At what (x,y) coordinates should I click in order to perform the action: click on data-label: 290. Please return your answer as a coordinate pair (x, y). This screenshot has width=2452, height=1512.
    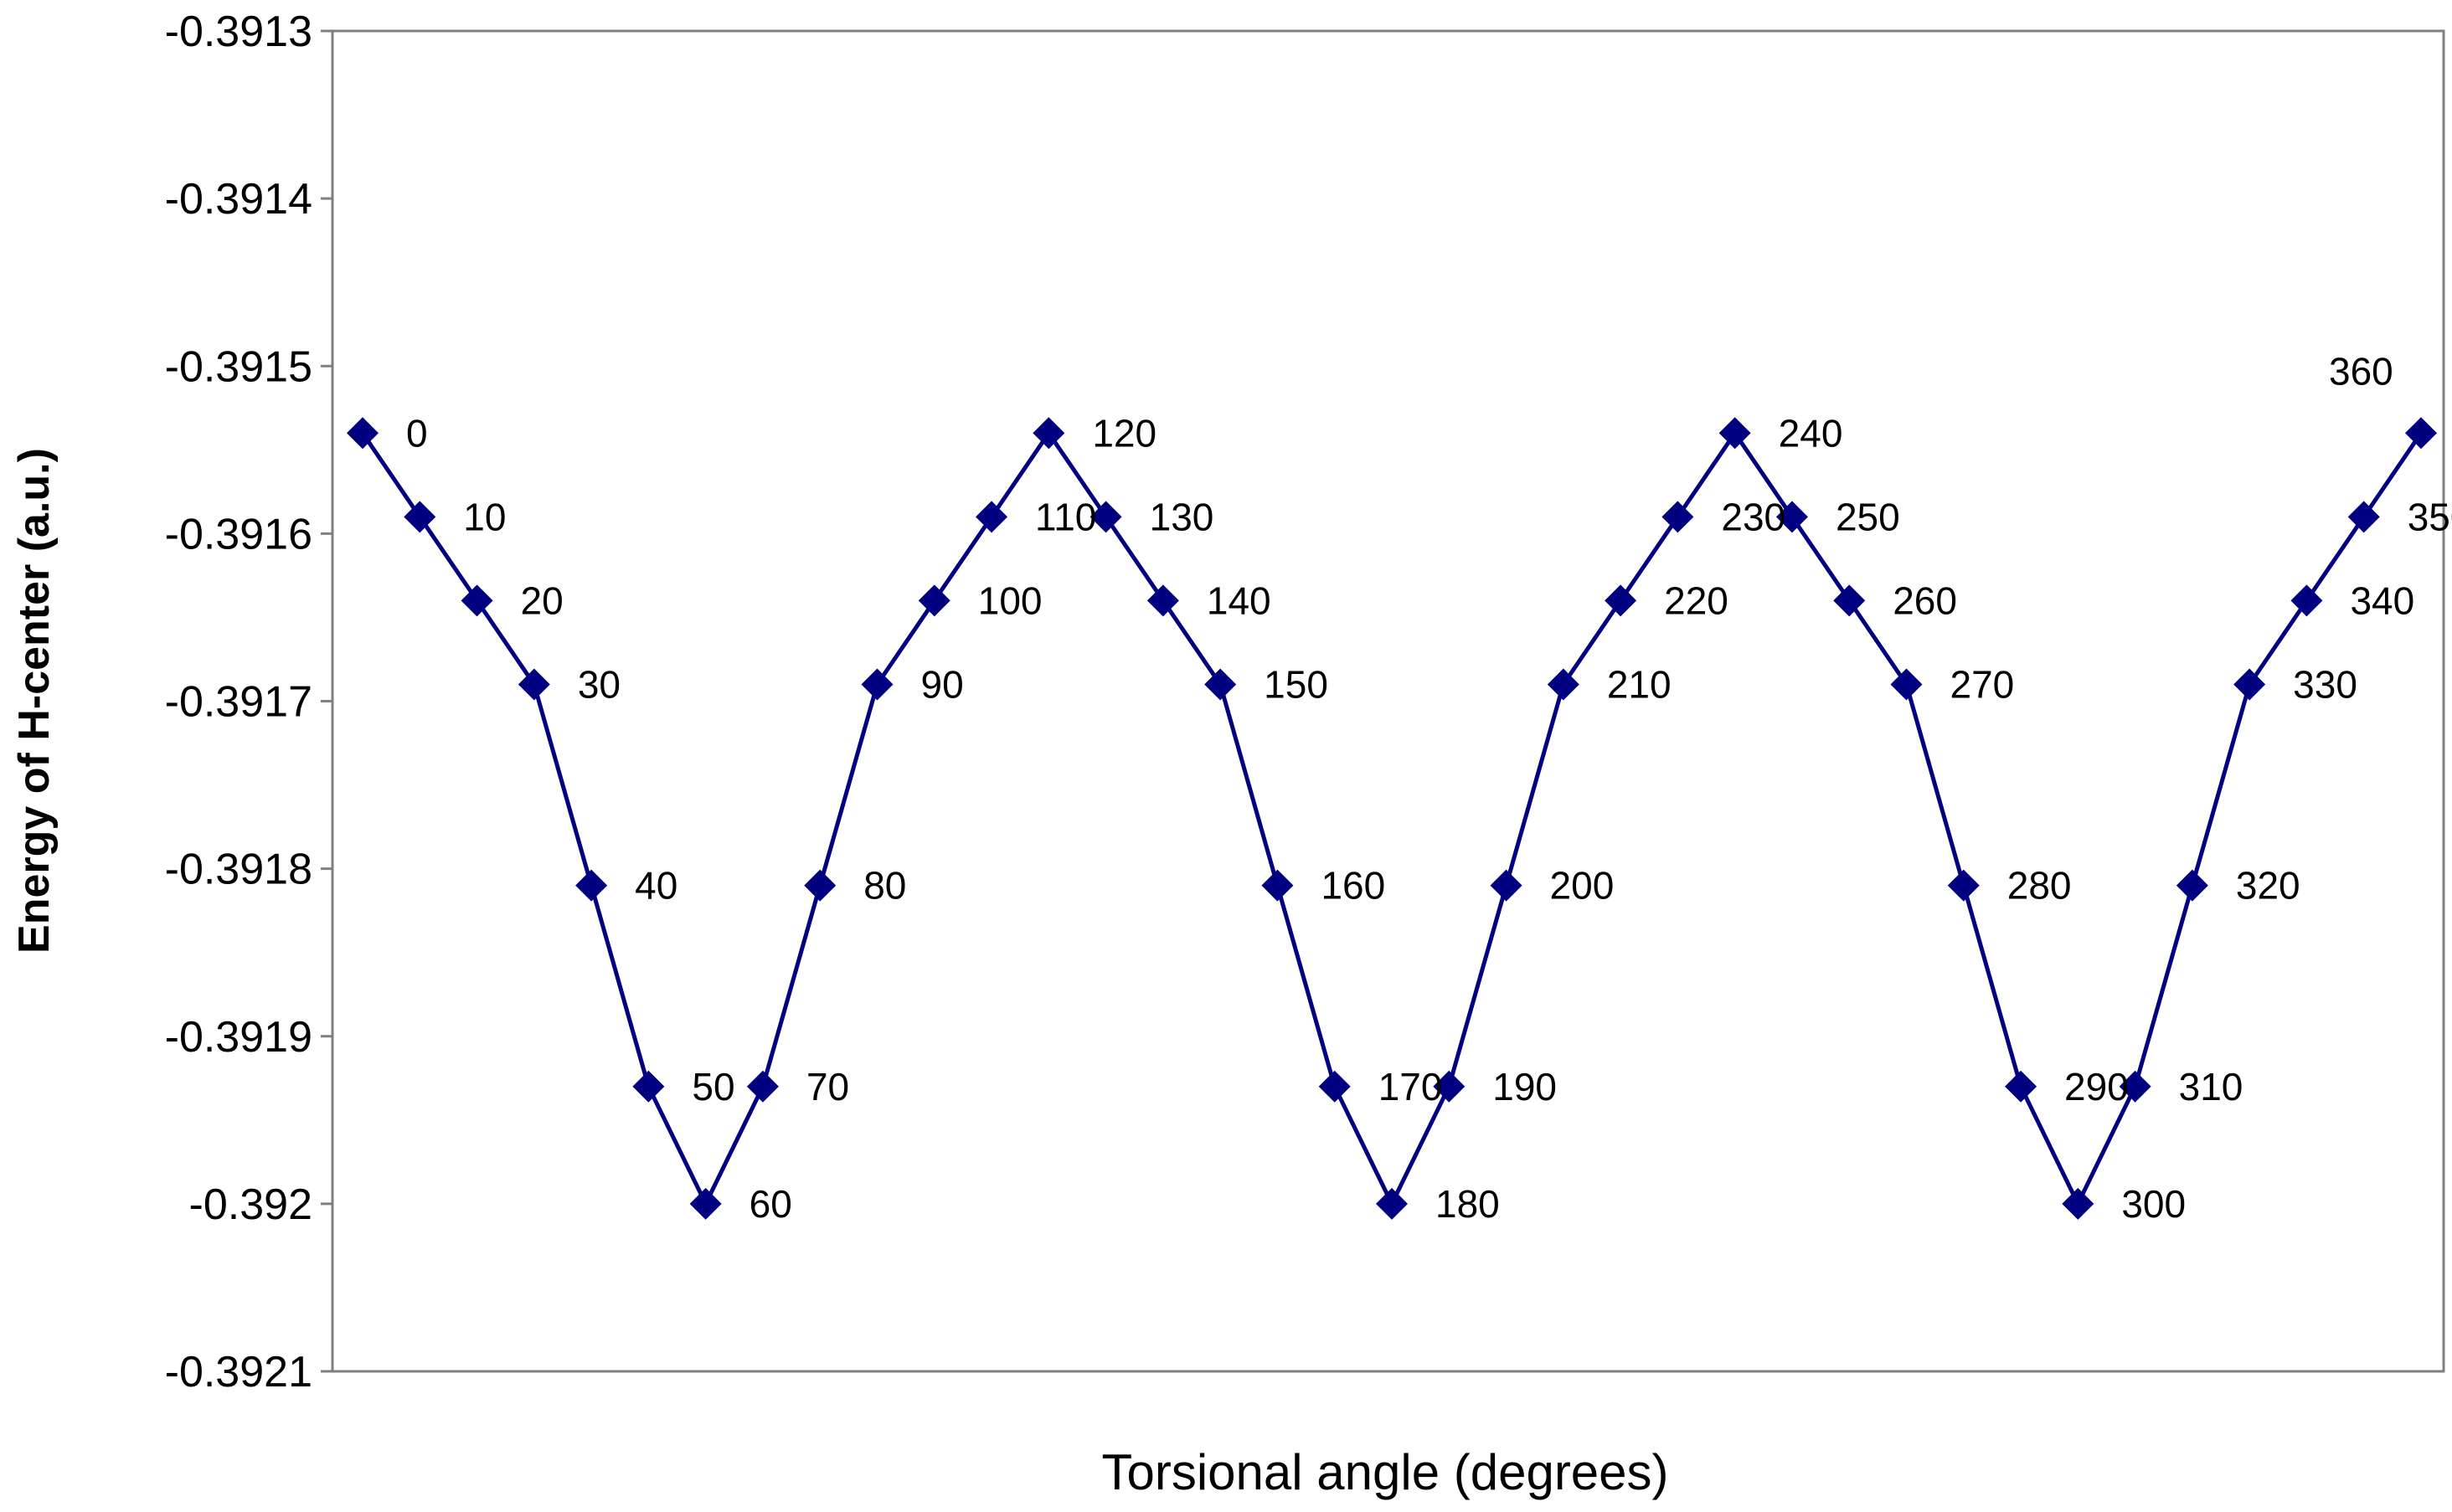
    Looking at the image, I should click on (2096, 1086).